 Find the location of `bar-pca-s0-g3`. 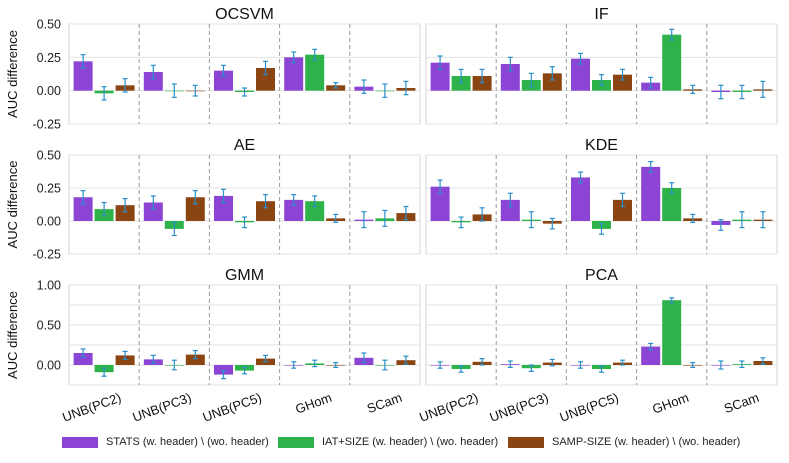

bar-pca-s0-g3 is located at coordinates (651, 355).